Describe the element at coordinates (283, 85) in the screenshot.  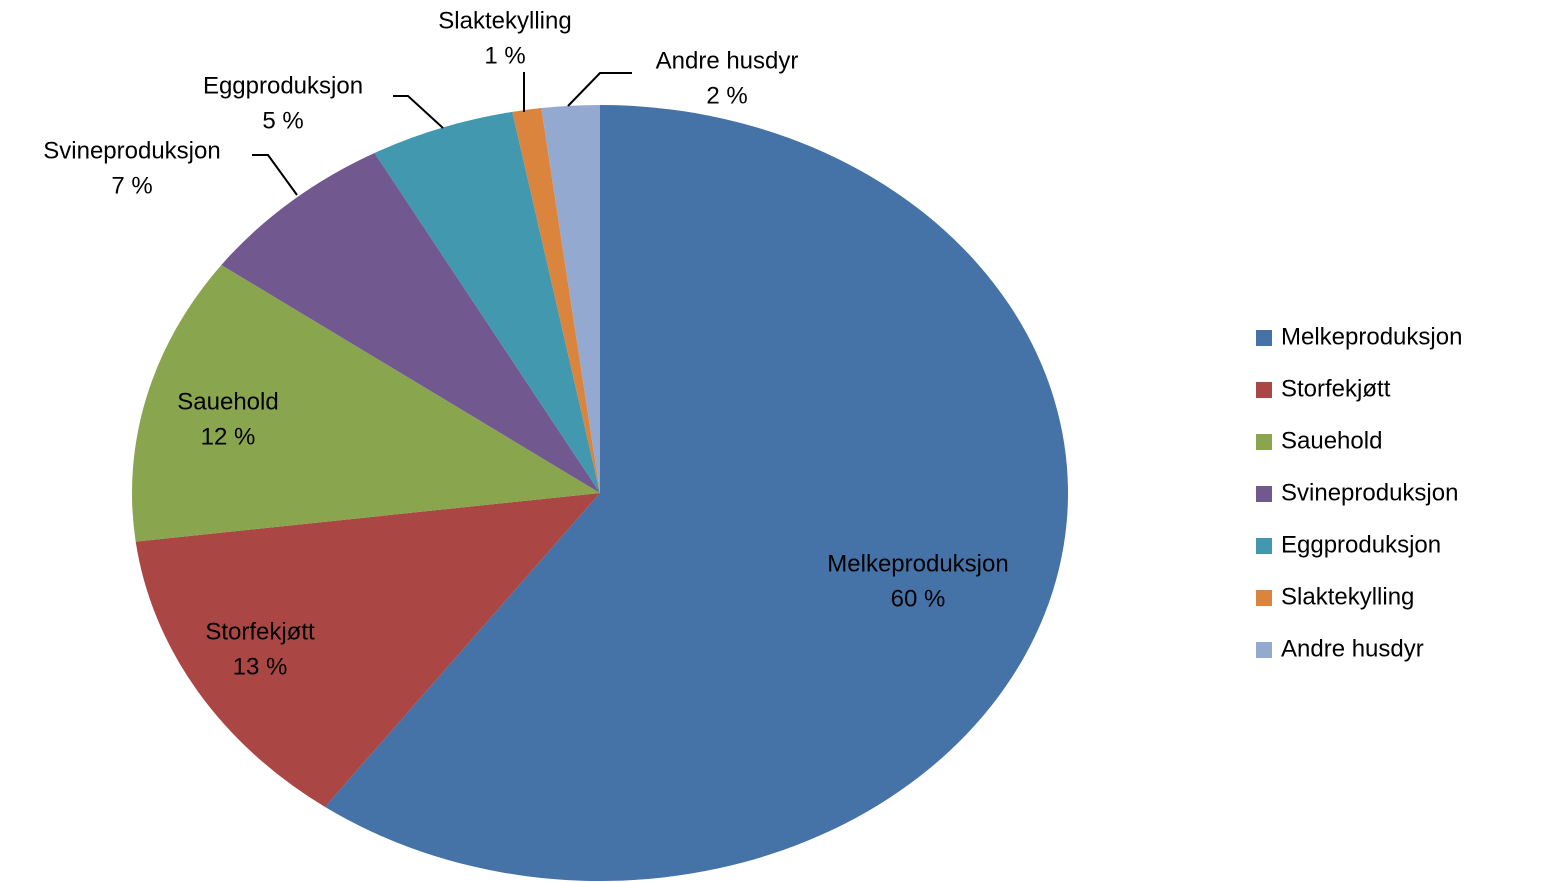
I see `slice-label: Eggproduksjon` at that location.